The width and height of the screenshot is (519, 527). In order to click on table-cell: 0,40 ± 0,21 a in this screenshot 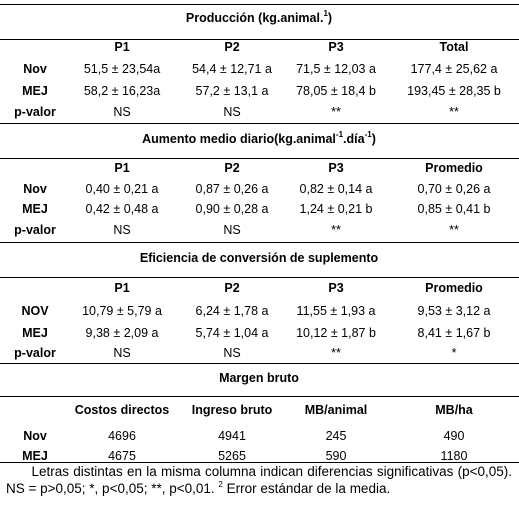, I will do `click(122, 189)`.